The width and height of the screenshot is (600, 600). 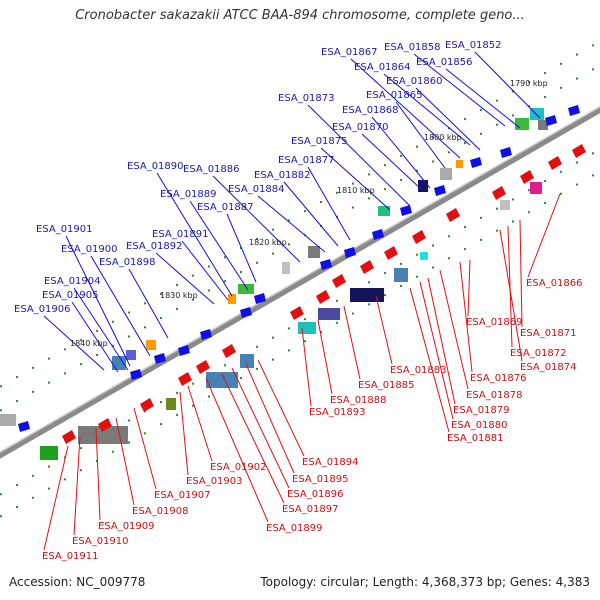 I want to click on reverse-gene-label: ESA_01885, so click(x=386, y=385).